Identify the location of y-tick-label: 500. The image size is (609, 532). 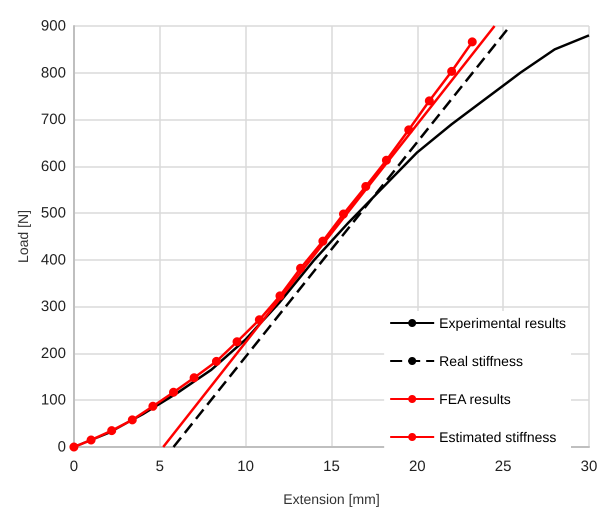
(53, 213).